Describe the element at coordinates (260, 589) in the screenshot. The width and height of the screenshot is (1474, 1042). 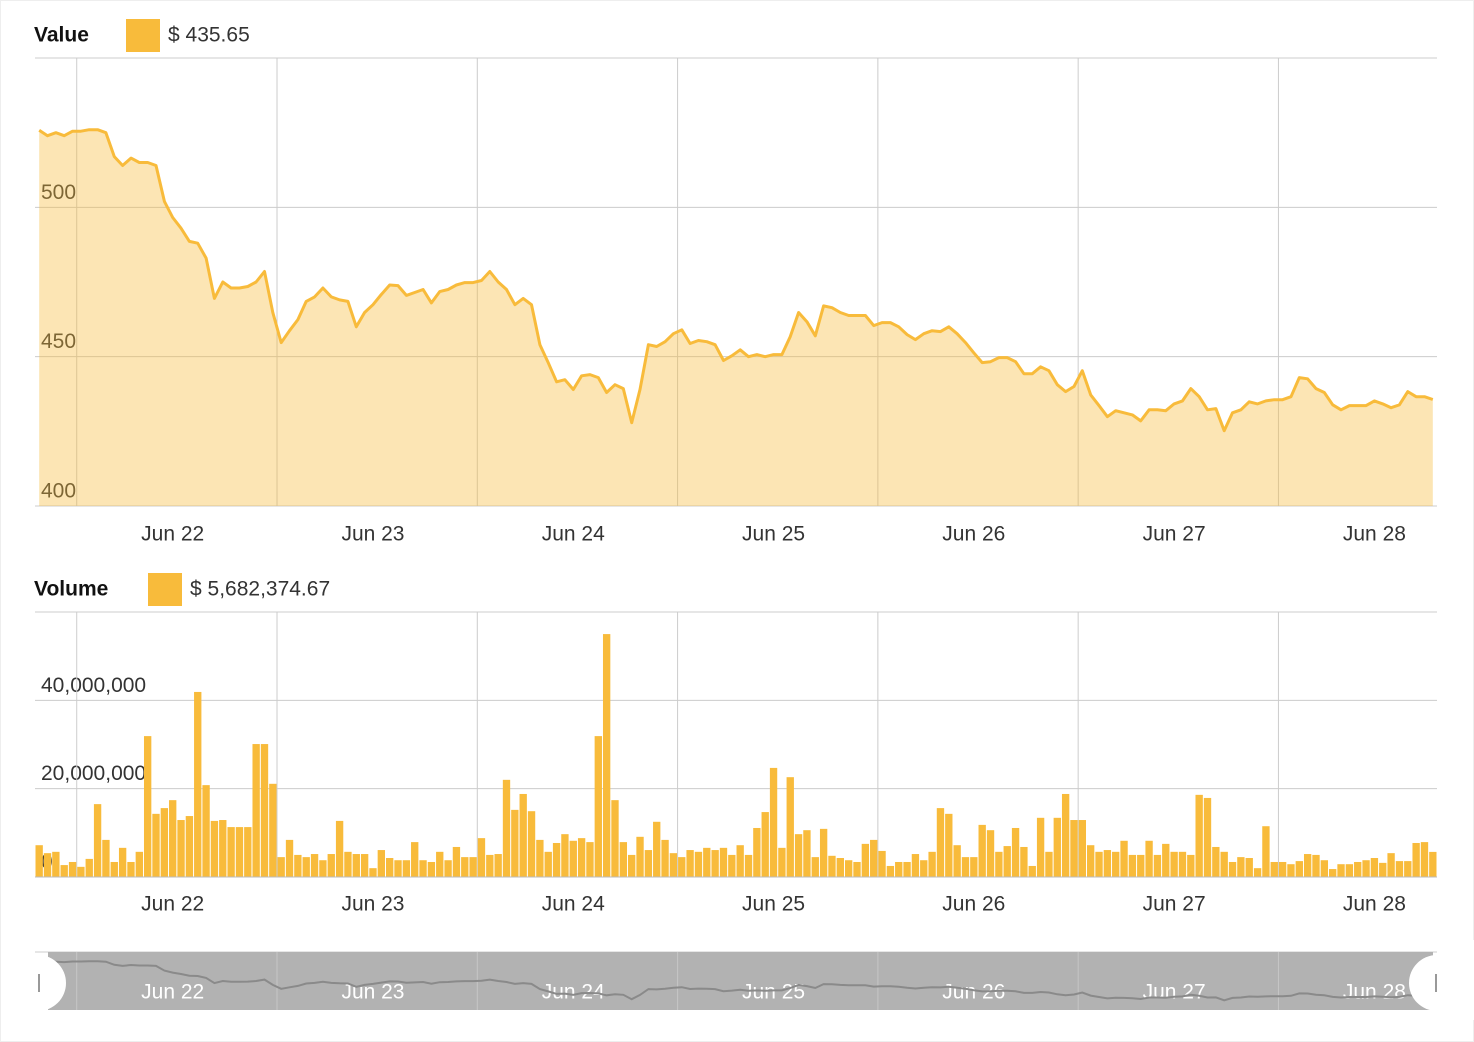
I see `legend-value: $ 5,682,374.67` at that location.